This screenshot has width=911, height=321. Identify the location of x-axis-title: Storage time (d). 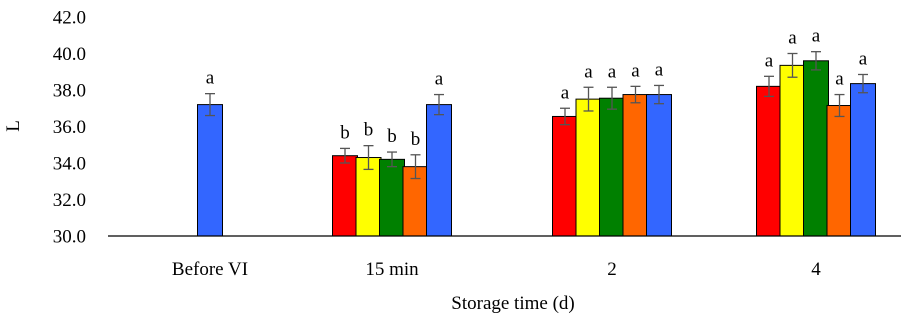
(512, 303).